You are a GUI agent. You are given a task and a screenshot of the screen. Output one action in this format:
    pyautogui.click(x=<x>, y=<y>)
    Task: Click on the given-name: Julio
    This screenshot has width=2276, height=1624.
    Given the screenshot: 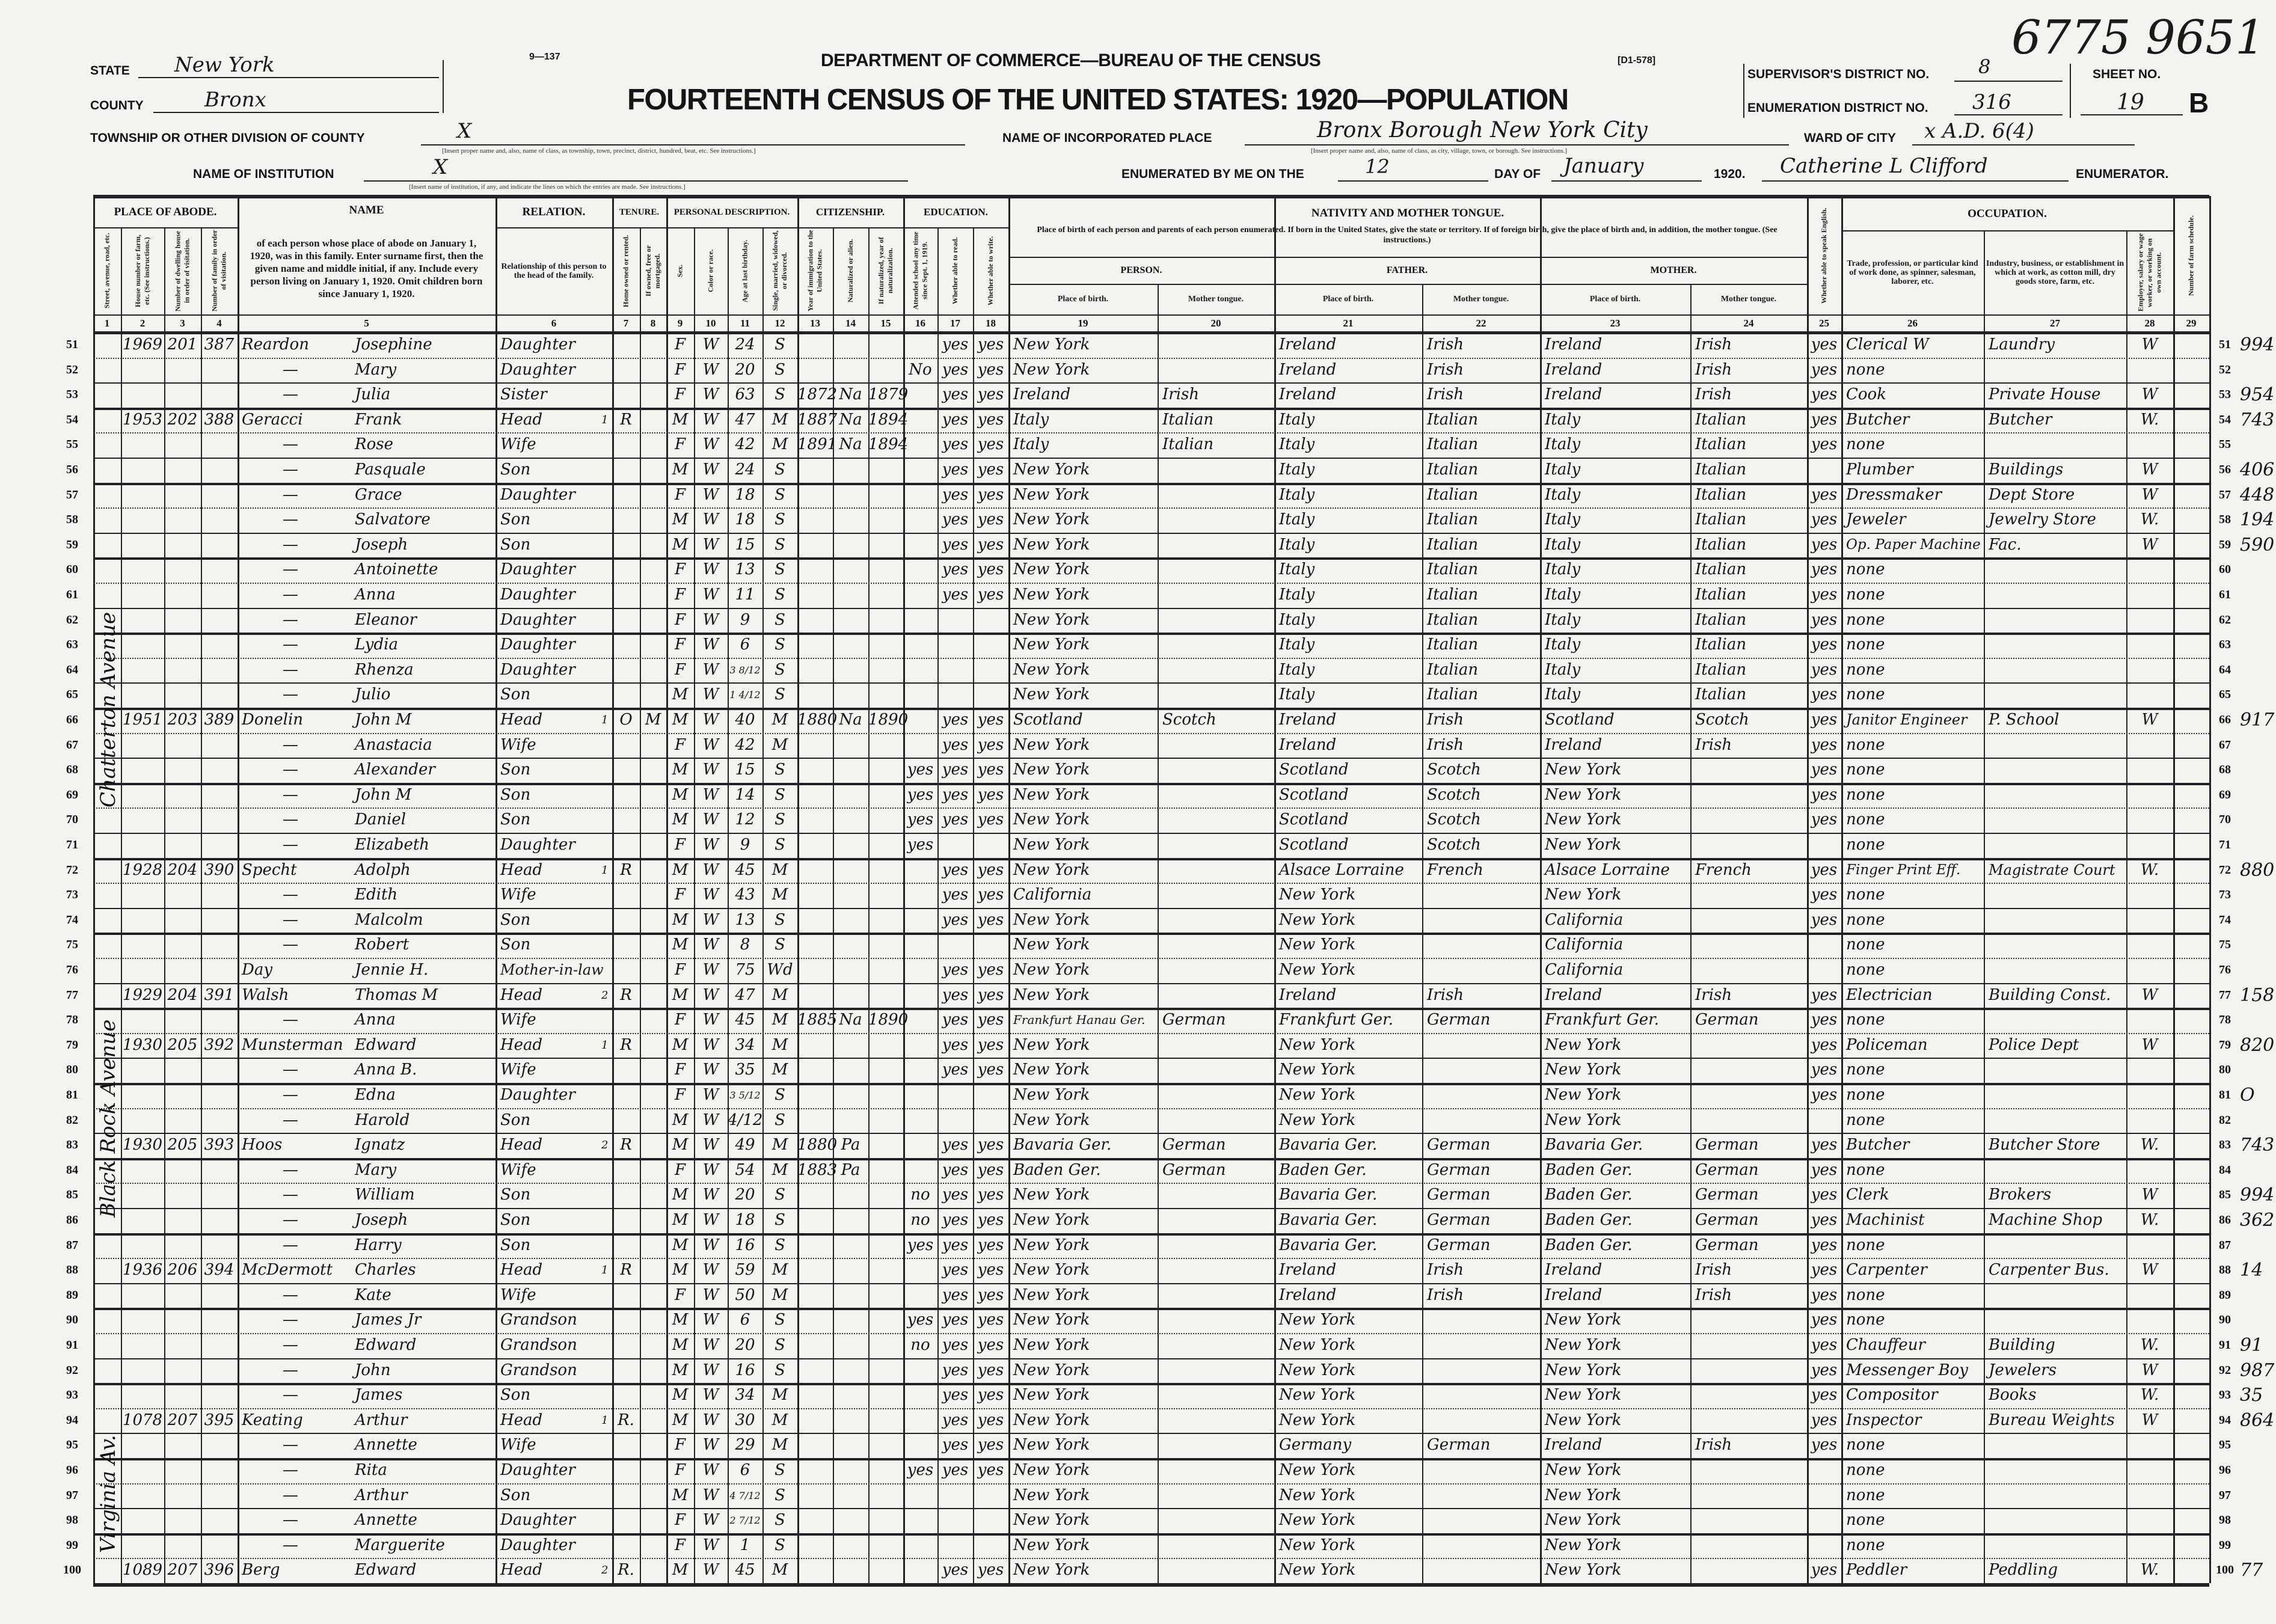 What is the action you would take?
    pyautogui.click(x=373, y=694)
    